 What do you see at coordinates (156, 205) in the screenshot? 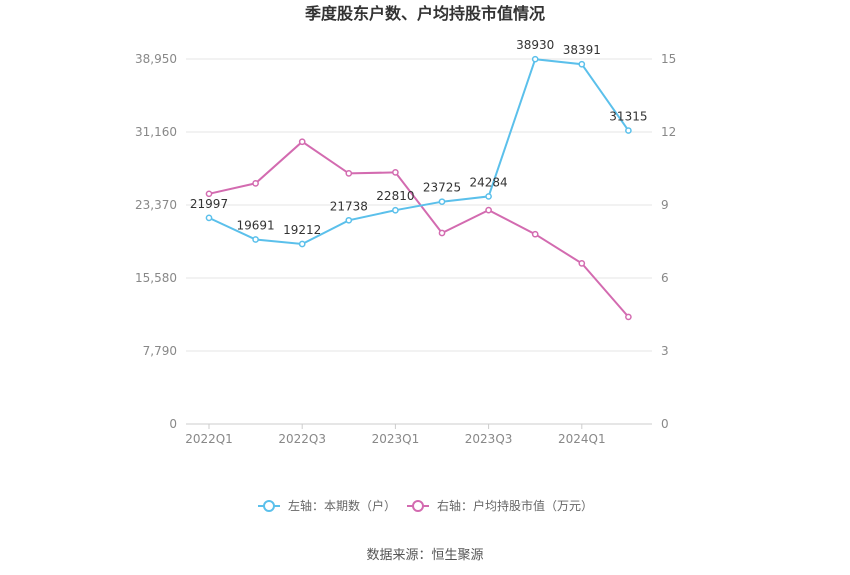
I see `left-tick-label: 23,370` at bounding box center [156, 205].